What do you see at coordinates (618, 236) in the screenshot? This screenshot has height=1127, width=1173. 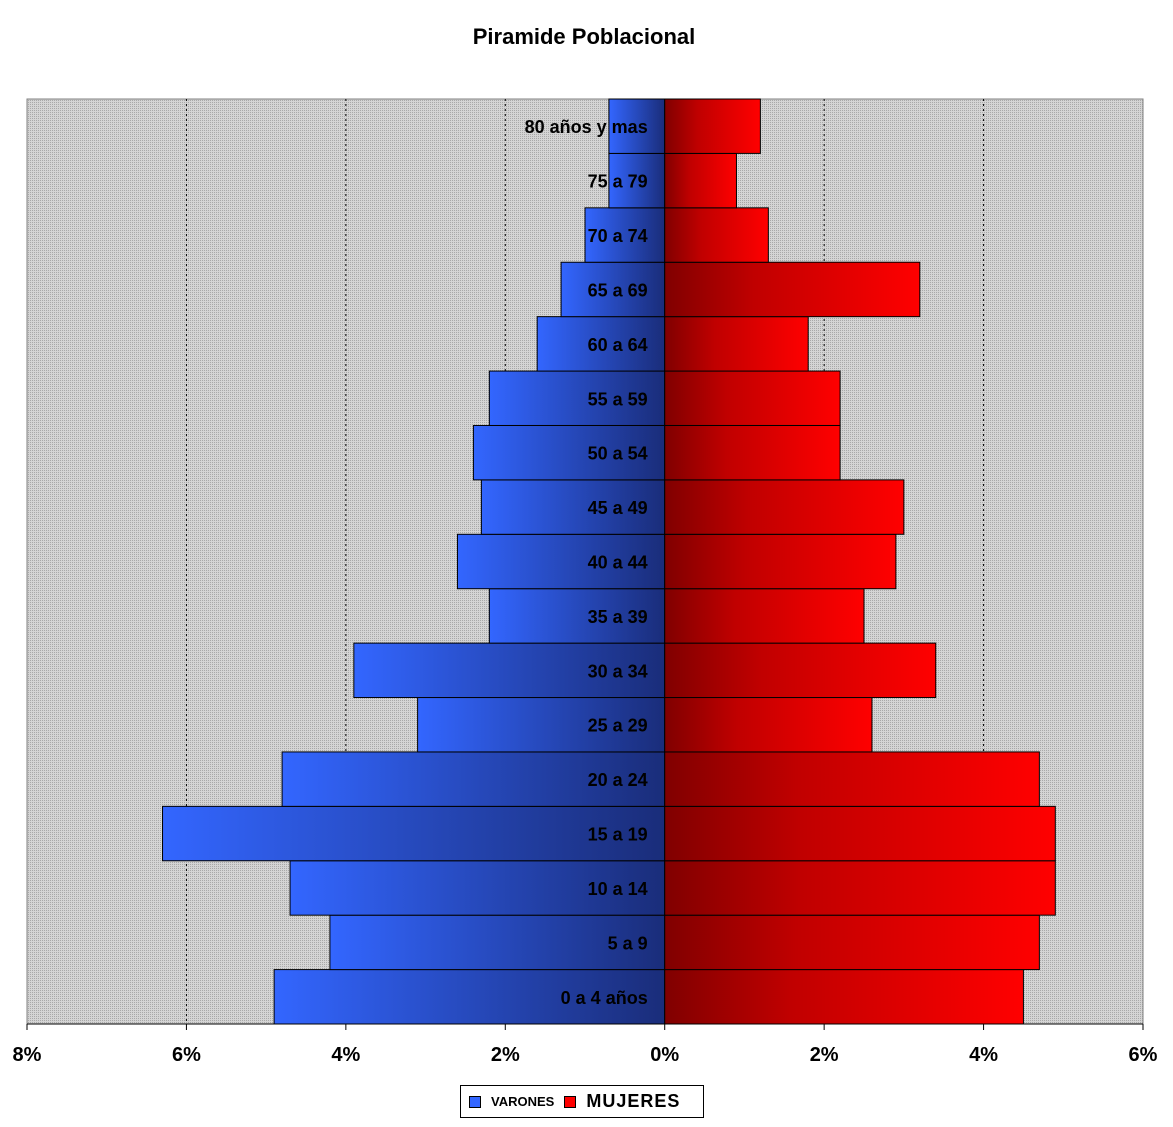 I see `category-label-14: 70 a 74` at bounding box center [618, 236].